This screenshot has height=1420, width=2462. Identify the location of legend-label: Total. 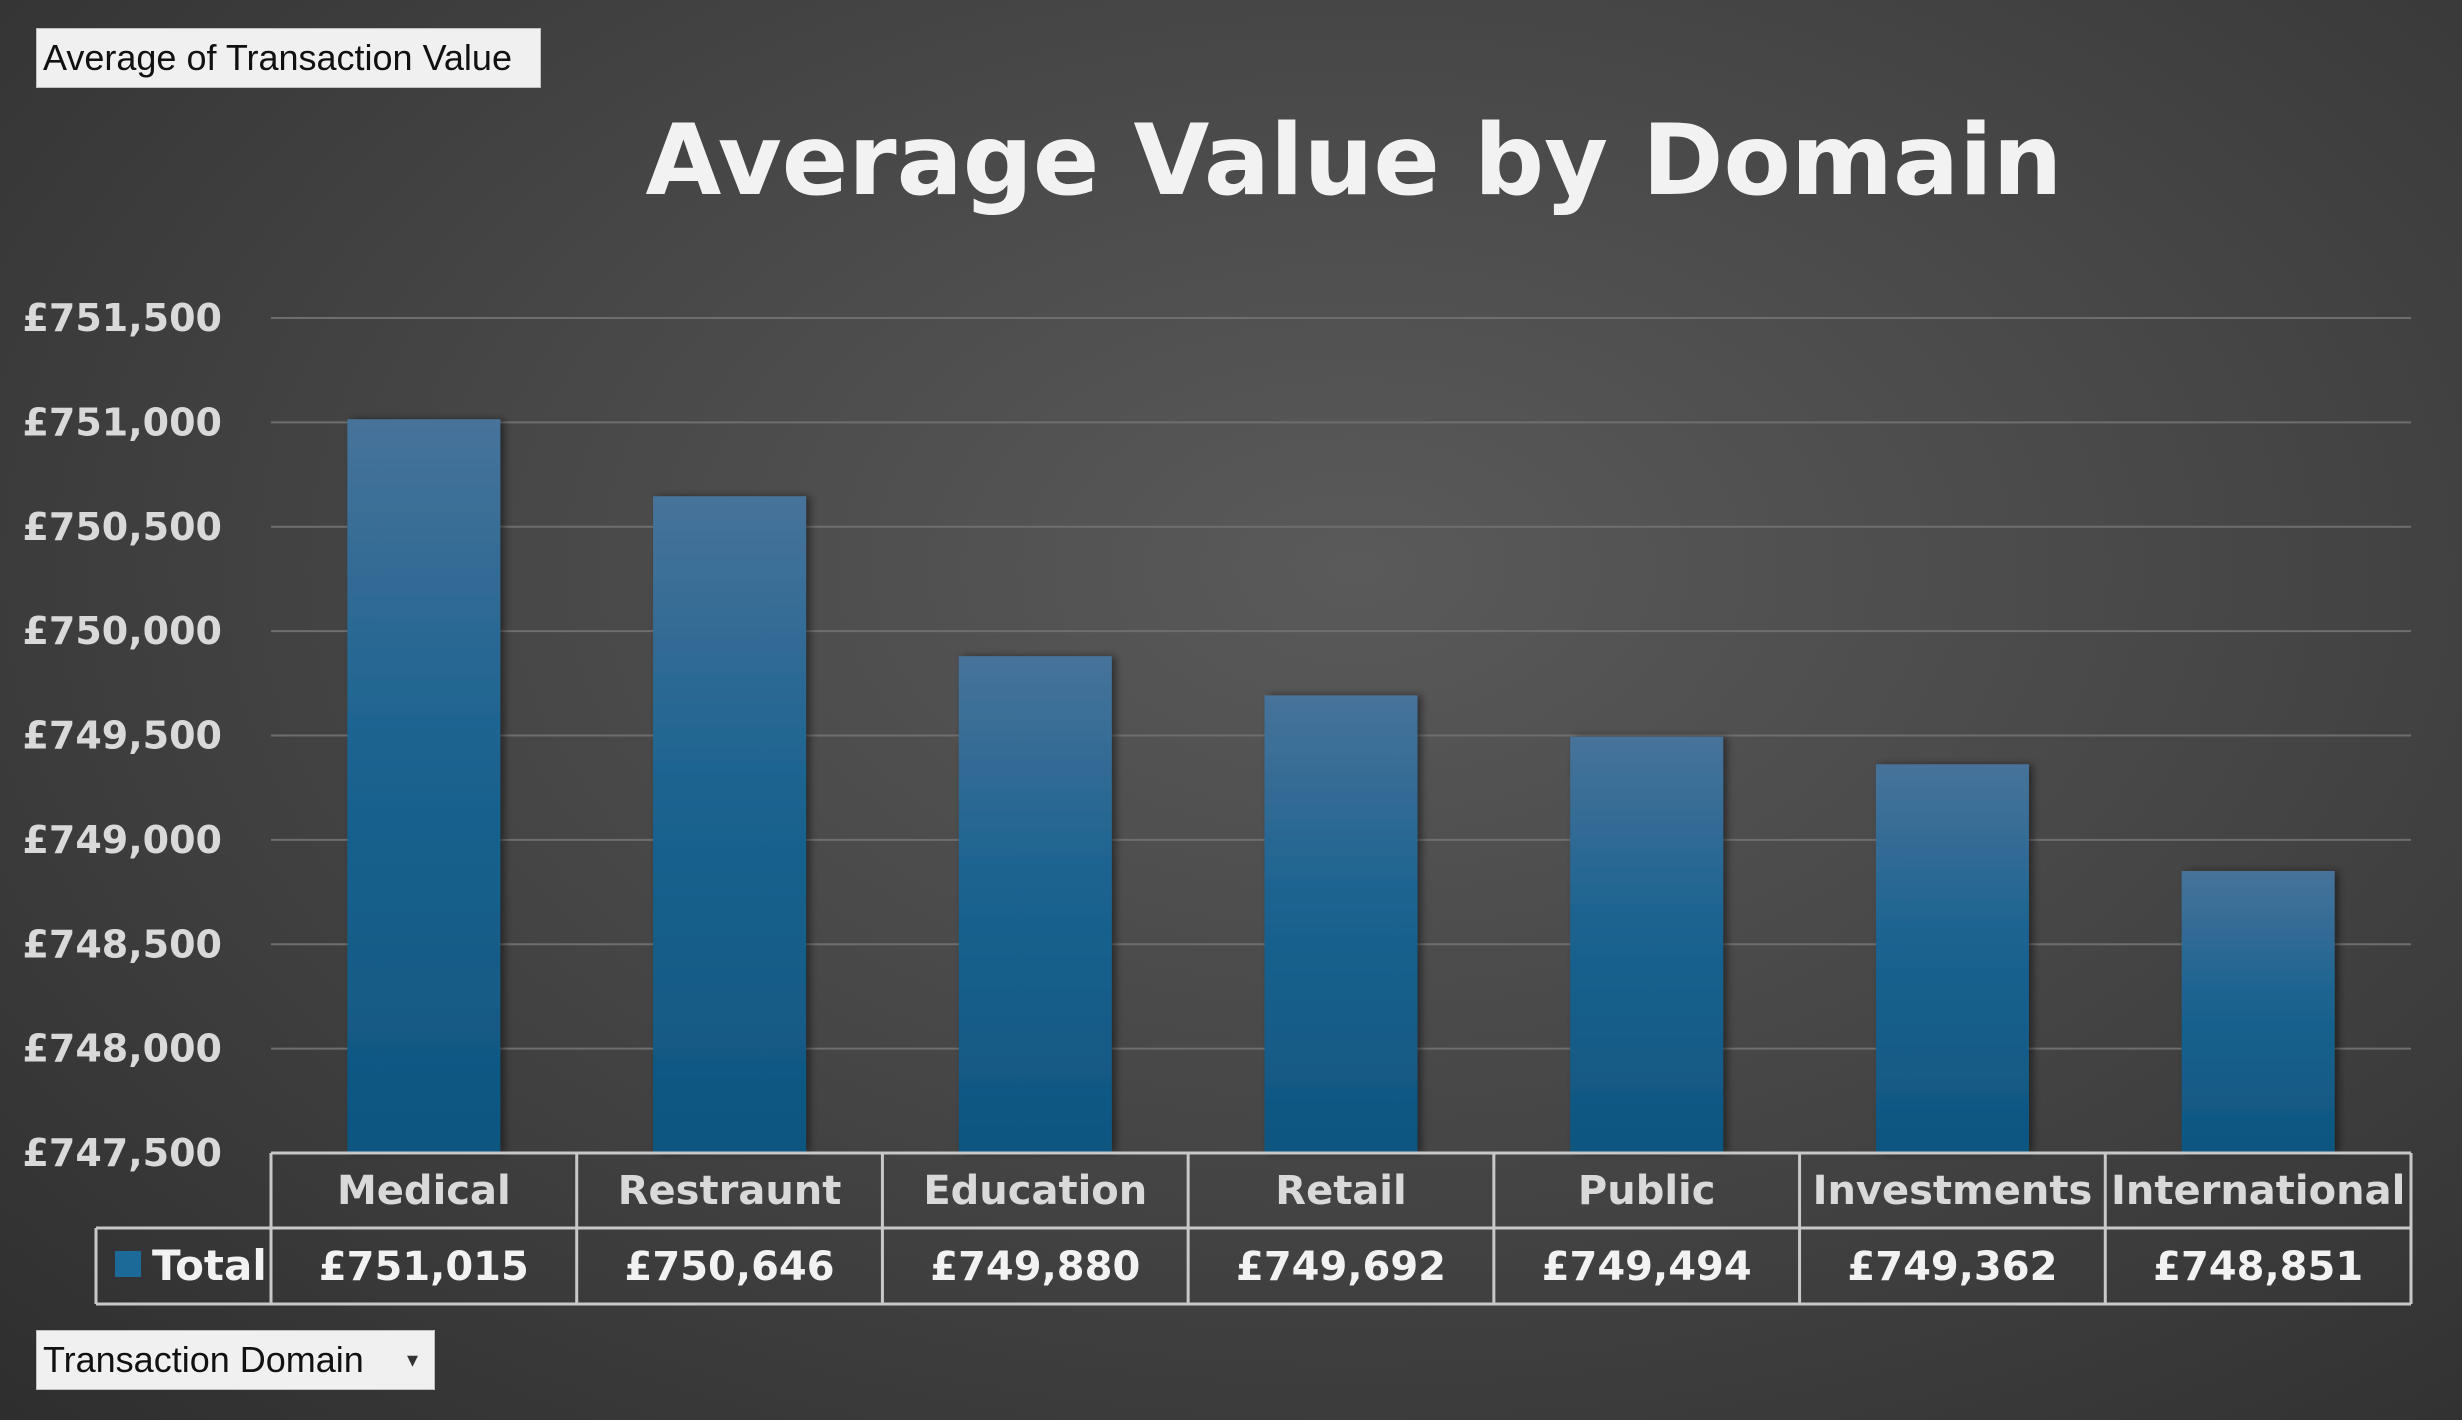
(209, 1265).